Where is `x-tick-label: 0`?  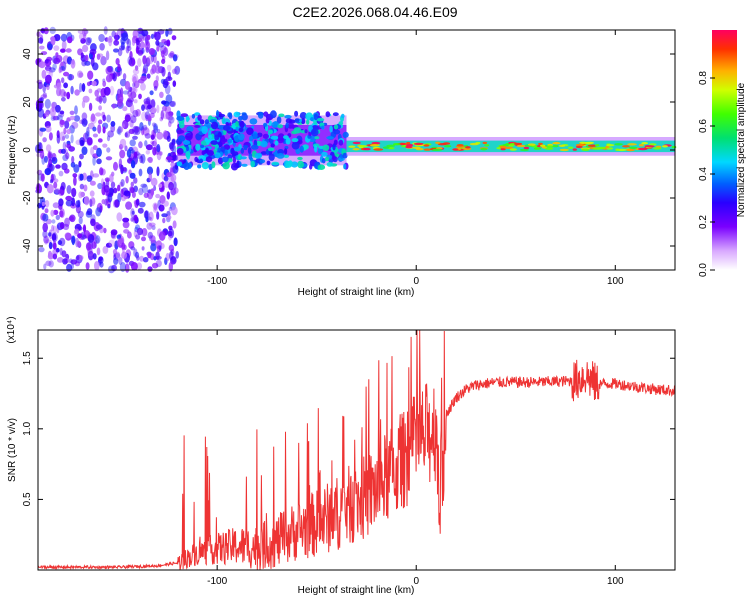 x-tick-label: 0 is located at coordinates (416, 281).